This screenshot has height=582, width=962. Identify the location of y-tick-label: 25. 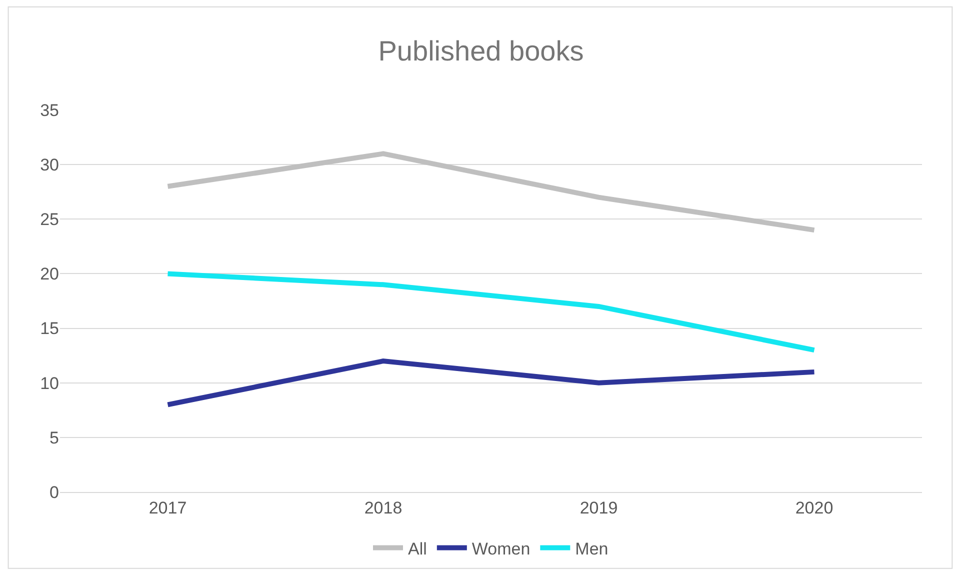
(49, 220).